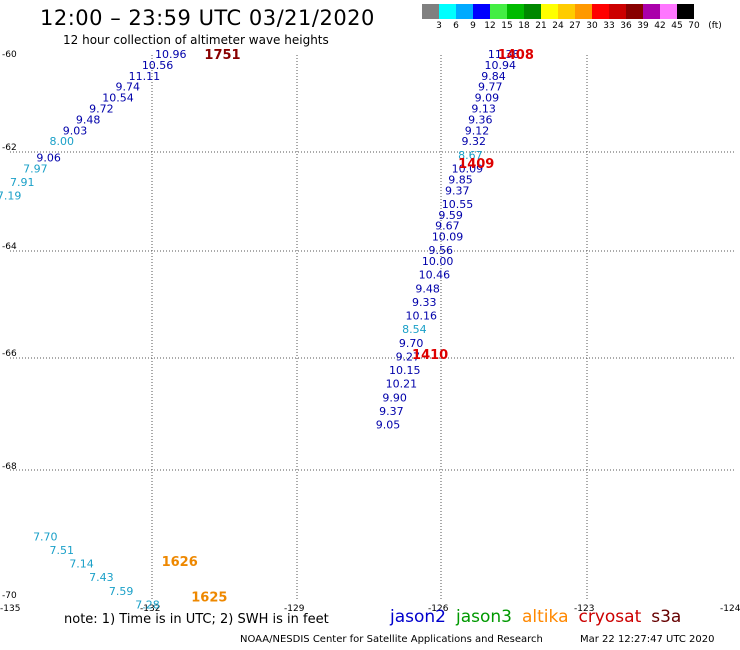 The image size is (740, 650). I want to click on wave-height-point: 10.16, so click(421, 316).